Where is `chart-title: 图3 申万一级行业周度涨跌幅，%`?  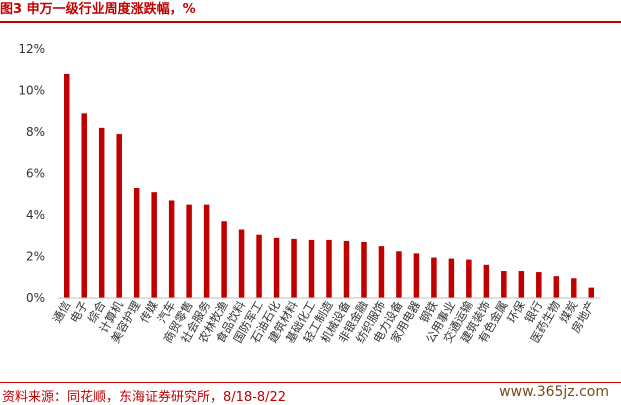 chart-title: 图3 申万一级行业周度涨跌幅，% is located at coordinates (98, 9).